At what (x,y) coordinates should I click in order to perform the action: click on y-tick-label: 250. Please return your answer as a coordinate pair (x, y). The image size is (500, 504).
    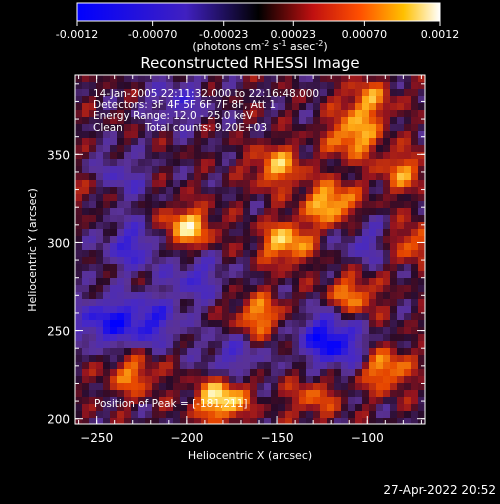
    Looking at the image, I should click on (58, 332).